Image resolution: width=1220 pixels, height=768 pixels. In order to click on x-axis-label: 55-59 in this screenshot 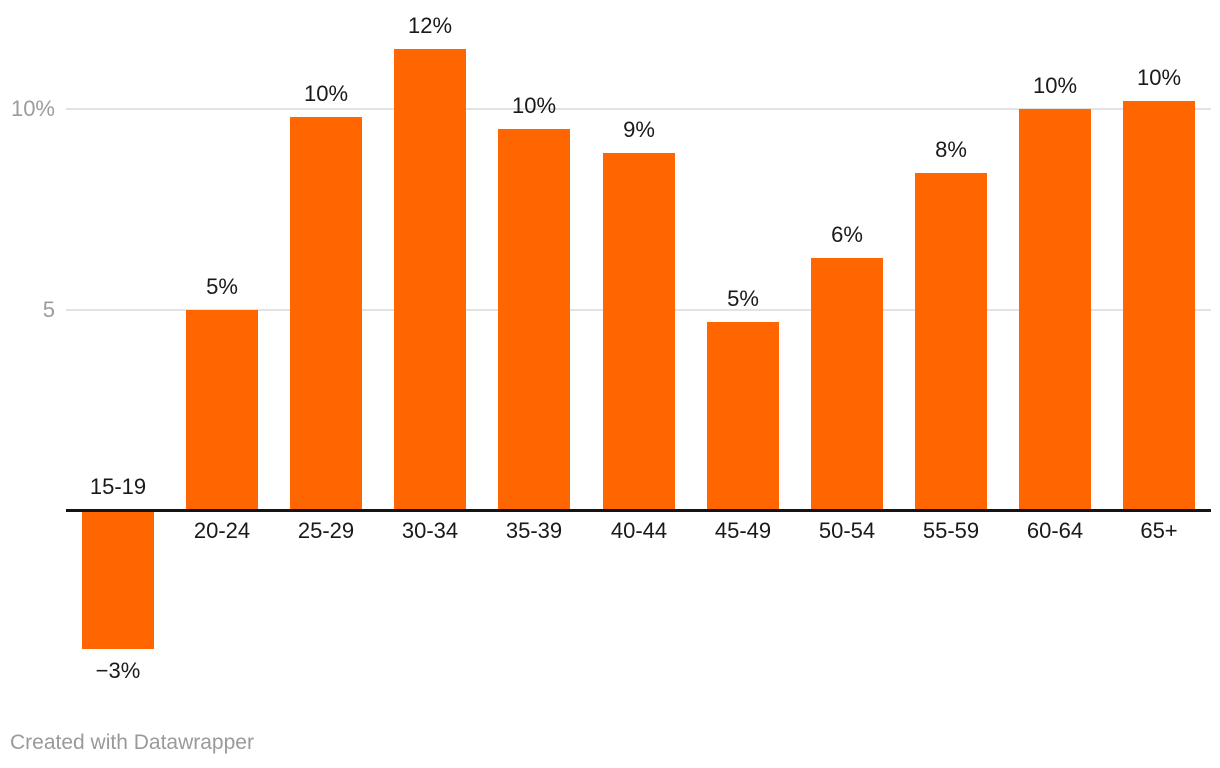, I will do `click(951, 530)`.